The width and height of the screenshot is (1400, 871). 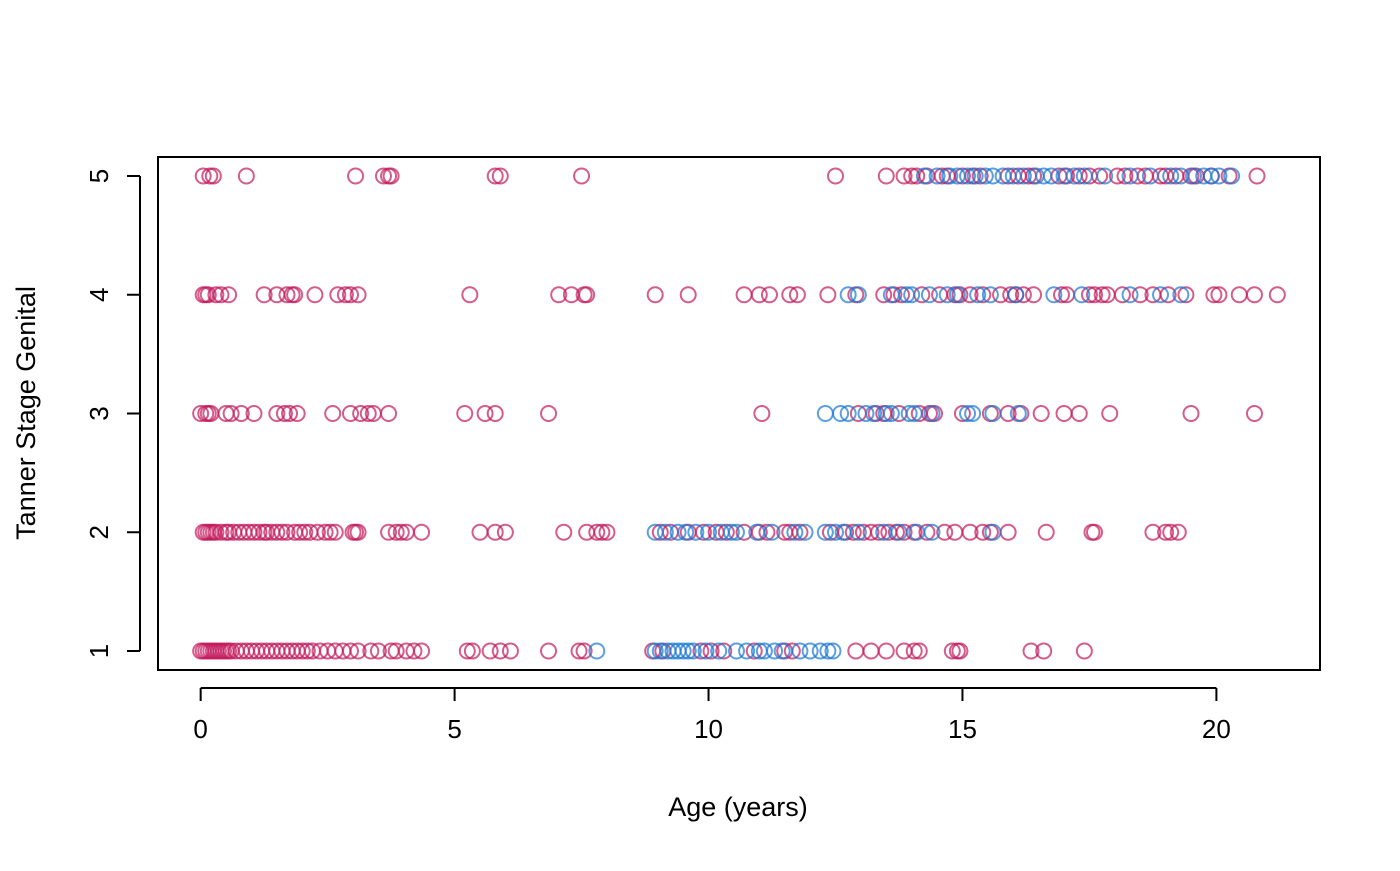 What do you see at coordinates (454, 729) in the screenshot?
I see `x-tick-label: 5` at bounding box center [454, 729].